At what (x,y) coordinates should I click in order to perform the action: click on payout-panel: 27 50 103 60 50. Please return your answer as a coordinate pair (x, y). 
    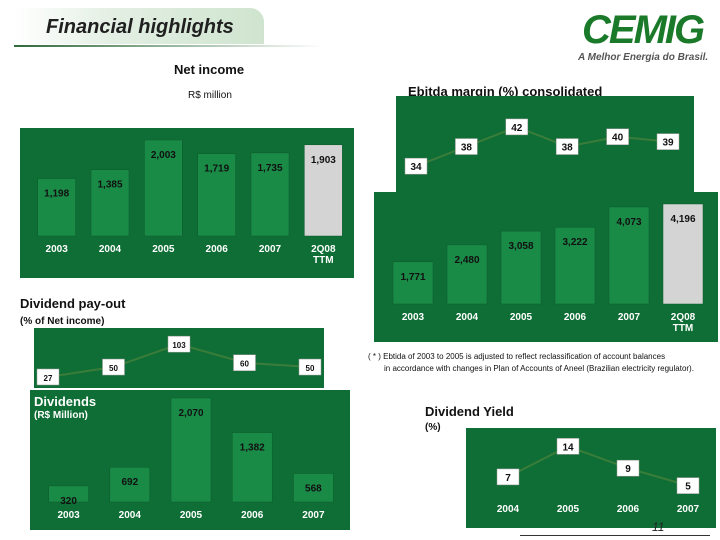
    Looking at the image, I should click on (179, 358).